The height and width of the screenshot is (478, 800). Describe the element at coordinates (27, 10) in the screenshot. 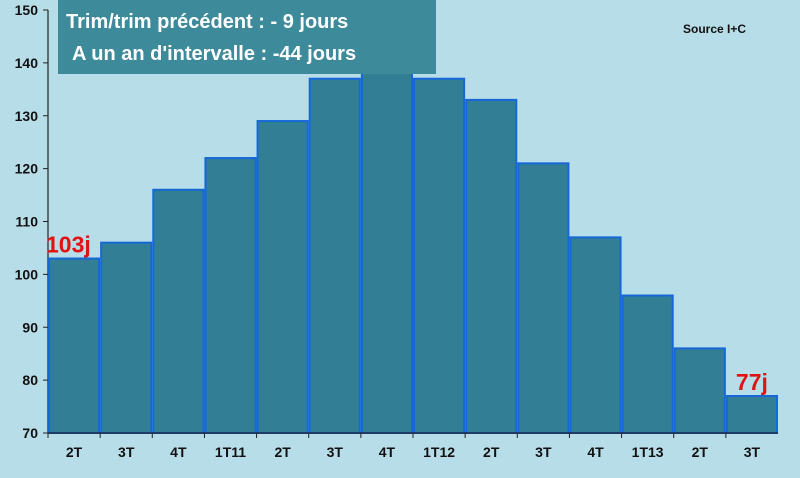

I see `y-tick-label: 150` at that location.